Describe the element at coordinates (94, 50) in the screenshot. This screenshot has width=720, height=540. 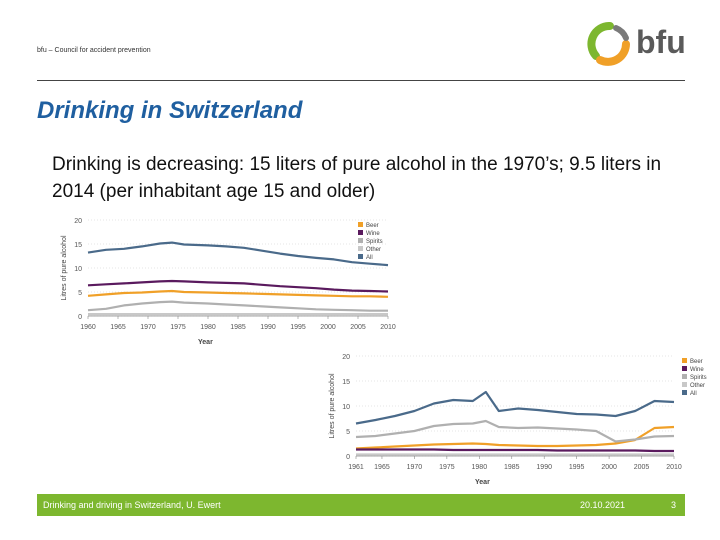
I see `org-caption: bfu – Council for accident prevention` at that location.